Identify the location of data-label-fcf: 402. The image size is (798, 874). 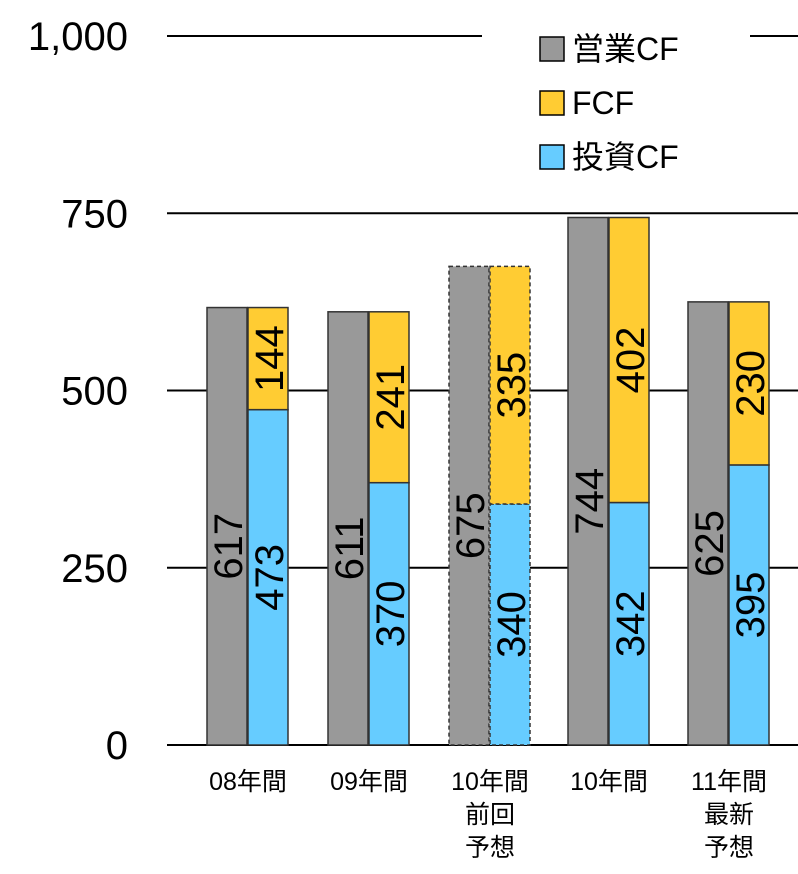
(631, 360).